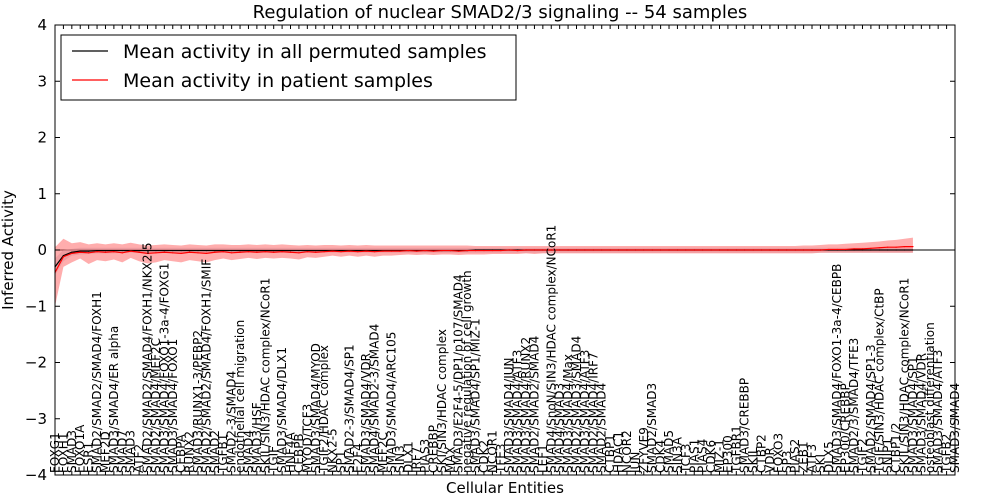  What do you see at coordinates (753, 460) in the screenshot?
I see `x-tick-label: SKIL` at bounding box center [753, 460].